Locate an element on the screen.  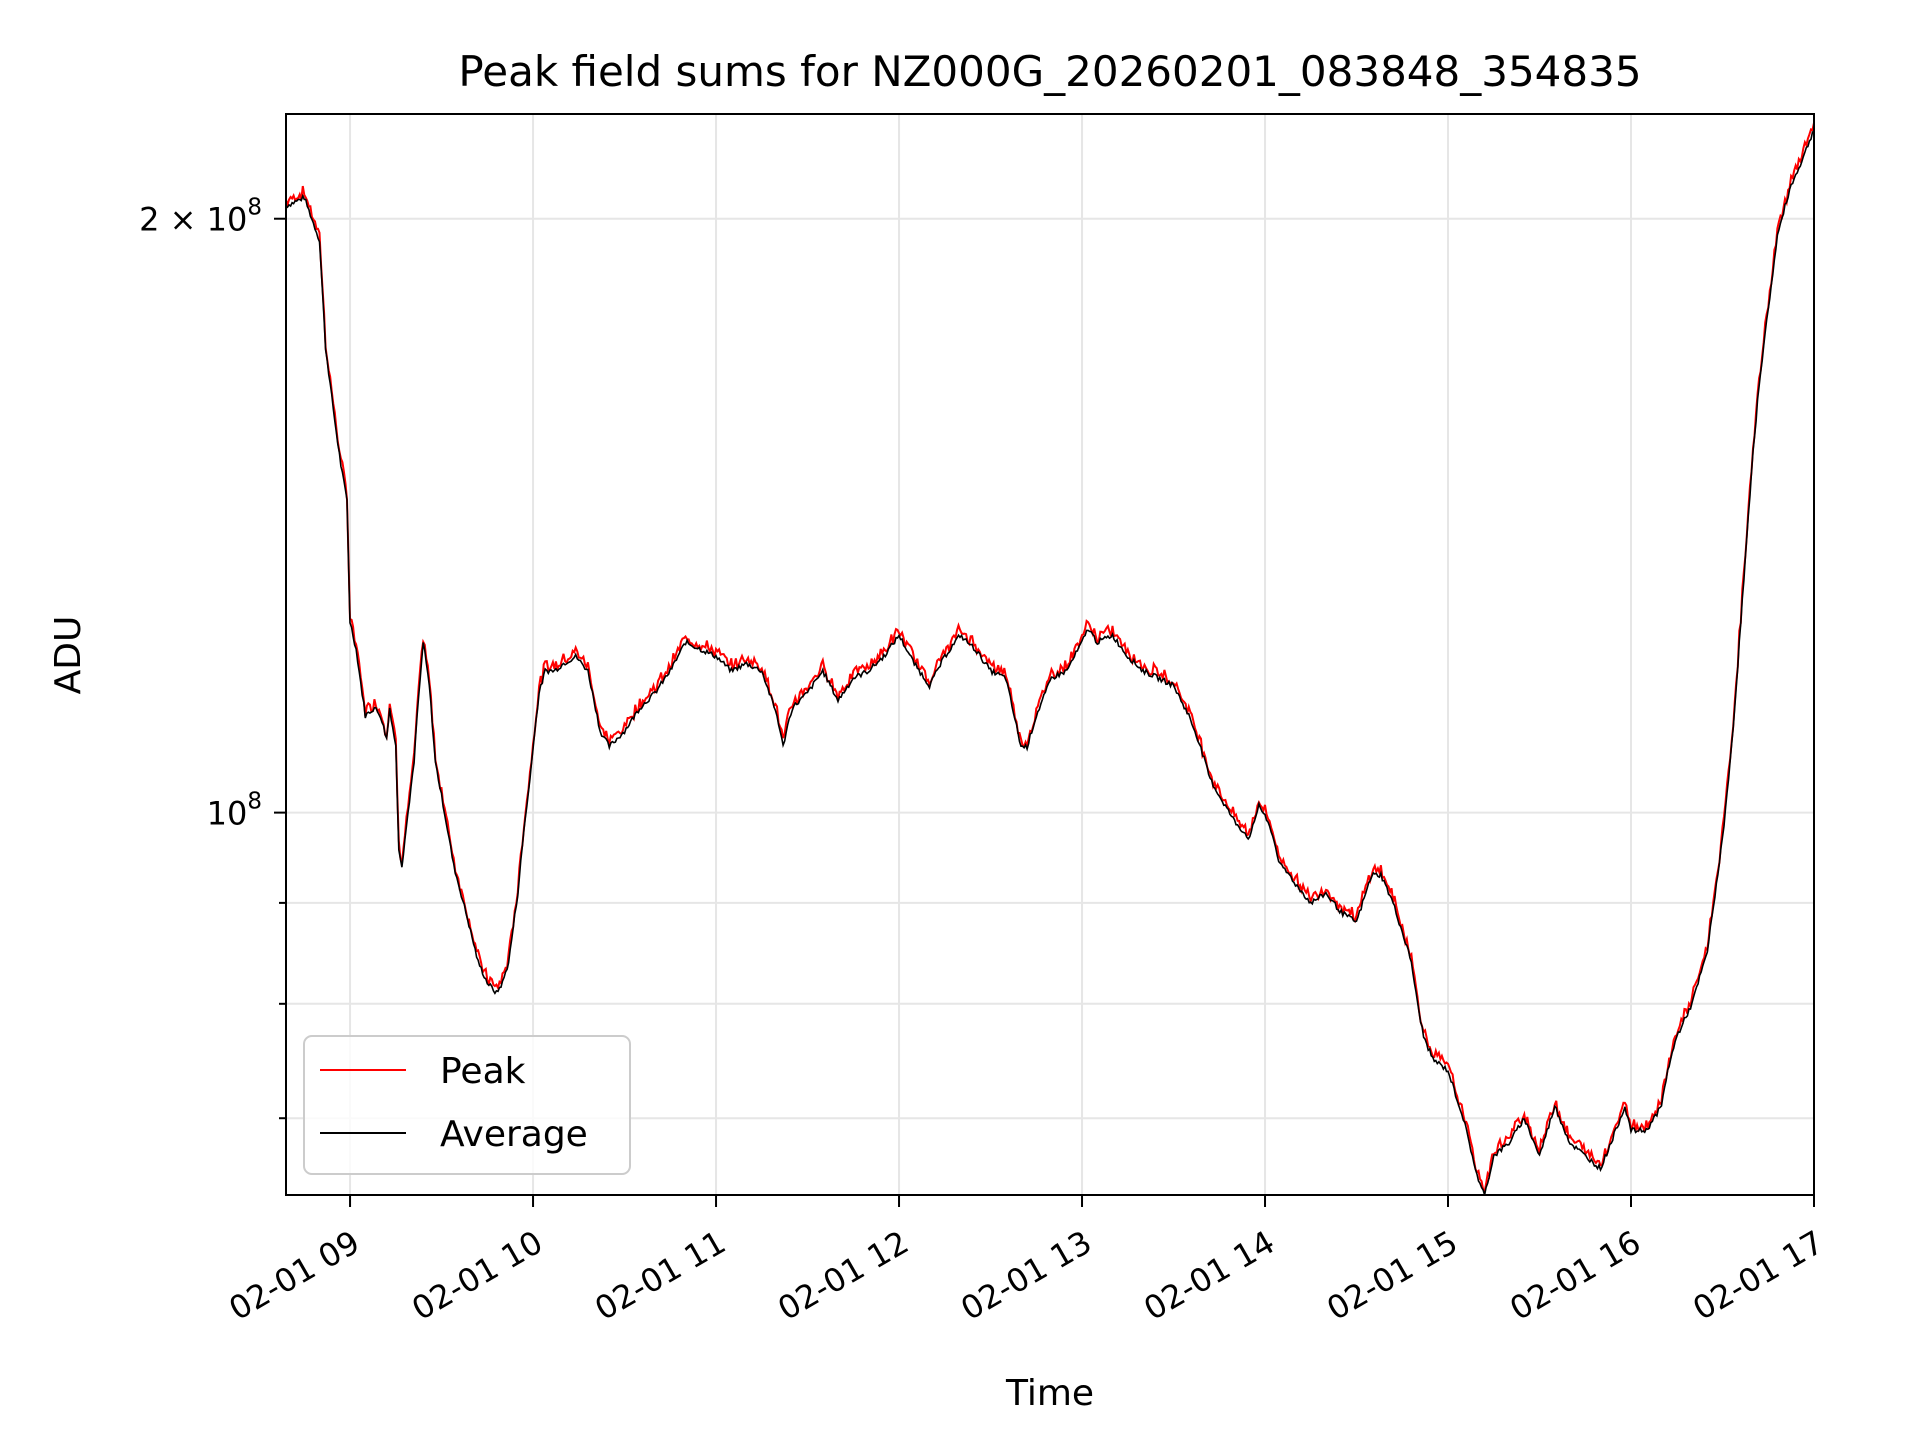
y-tick-label: 108 is located at coordinates (234, 811).